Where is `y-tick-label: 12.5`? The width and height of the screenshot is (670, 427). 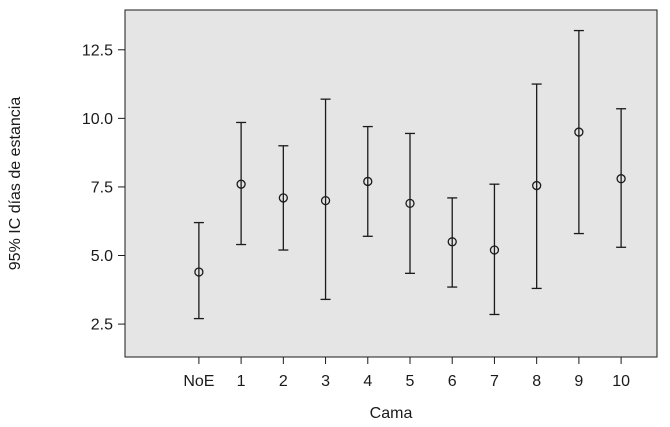 y-tick-label: 12.5 is located at coordinates (97, 50).